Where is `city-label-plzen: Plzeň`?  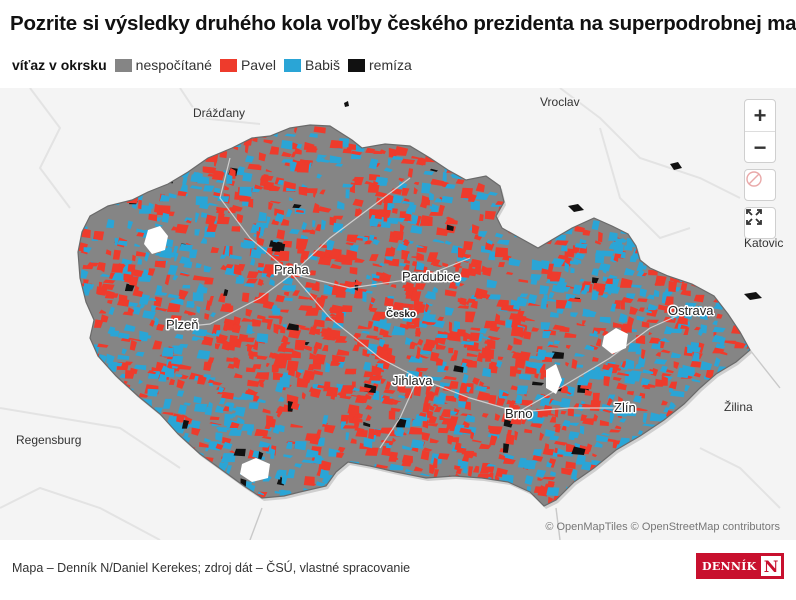
city-label-plzen: Plzeň is located at coordinates (182, 324).